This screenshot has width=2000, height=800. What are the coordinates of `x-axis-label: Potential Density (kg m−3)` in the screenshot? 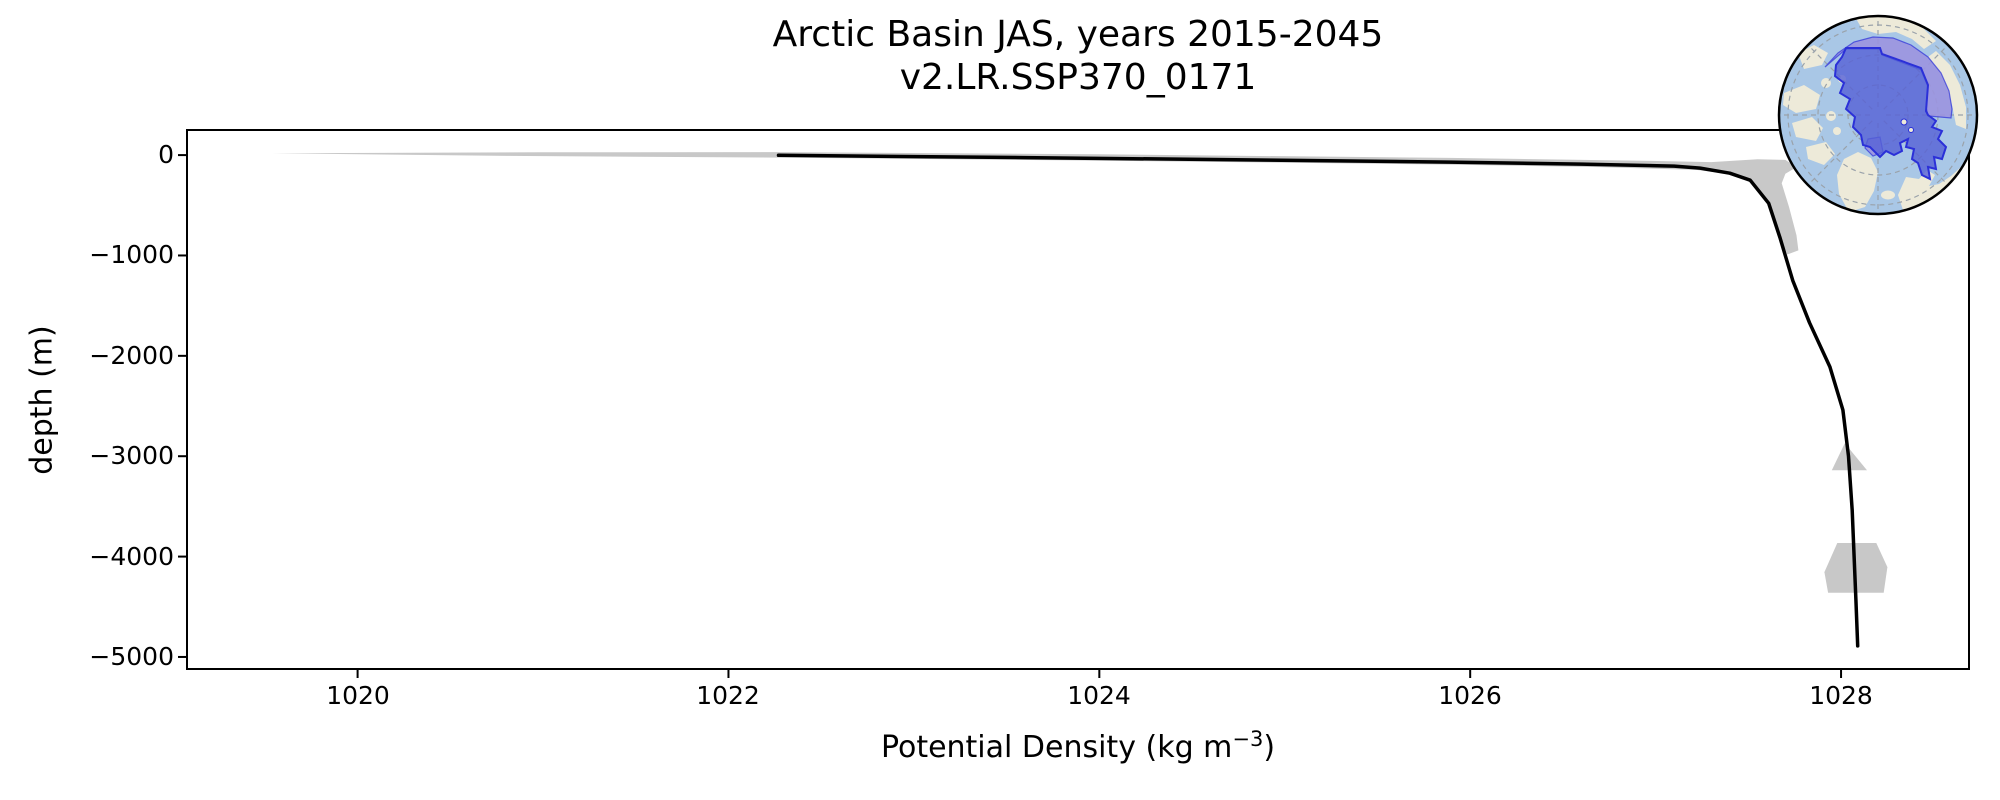 It's located at (1078, 746).